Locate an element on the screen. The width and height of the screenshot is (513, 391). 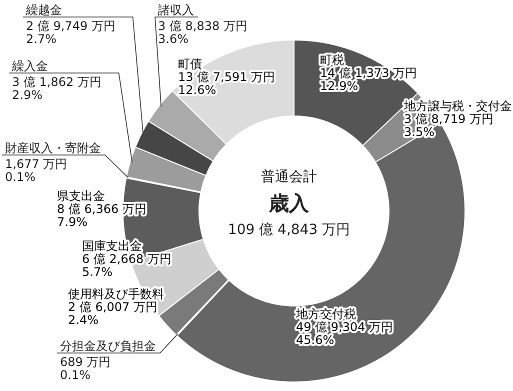
slice-label: 諸収入 is located at coordinates (176, 10).